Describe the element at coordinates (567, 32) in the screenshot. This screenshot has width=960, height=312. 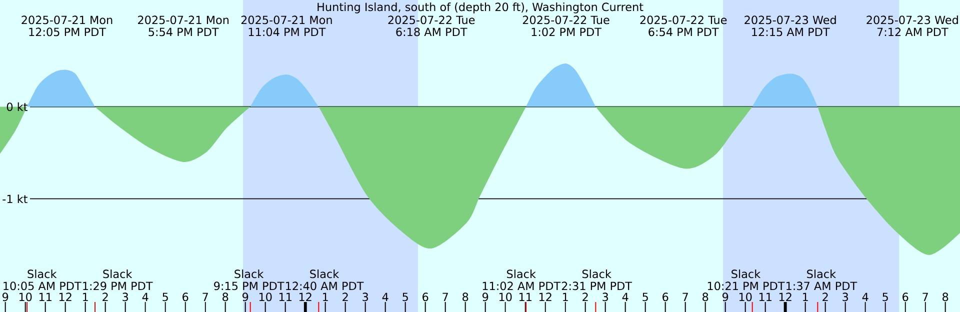
I see `annotation: 1:02 PM PDT` at that location.